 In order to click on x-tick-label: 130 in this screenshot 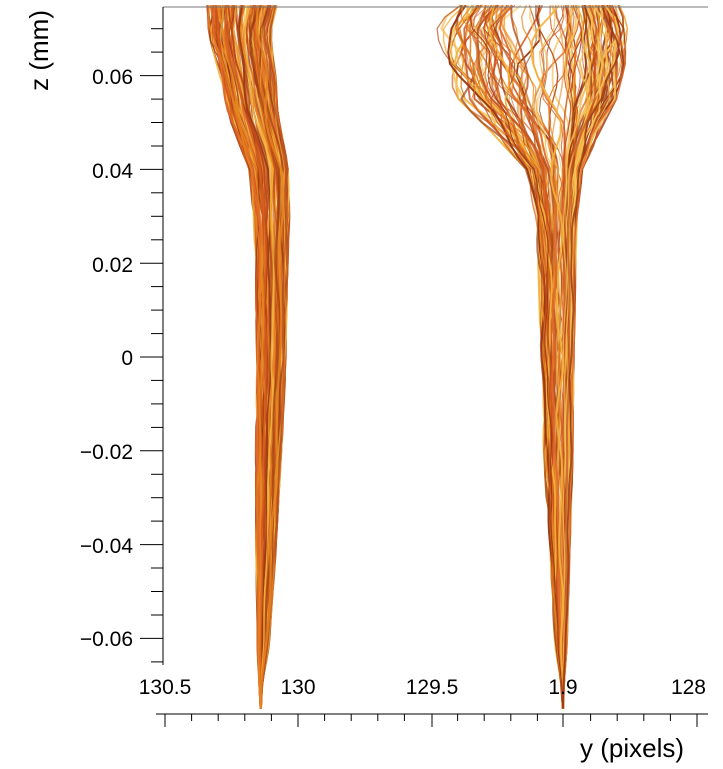, I will do `click(297, 687)`.